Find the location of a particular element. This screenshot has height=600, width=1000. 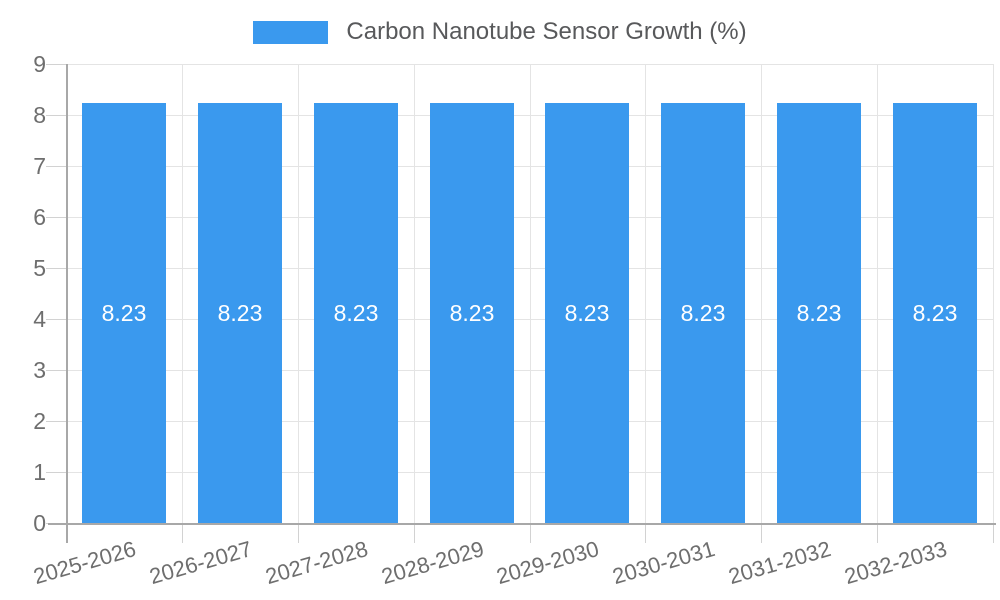

y-axis-tick-label: 5 is located at coordinates (39, 268).